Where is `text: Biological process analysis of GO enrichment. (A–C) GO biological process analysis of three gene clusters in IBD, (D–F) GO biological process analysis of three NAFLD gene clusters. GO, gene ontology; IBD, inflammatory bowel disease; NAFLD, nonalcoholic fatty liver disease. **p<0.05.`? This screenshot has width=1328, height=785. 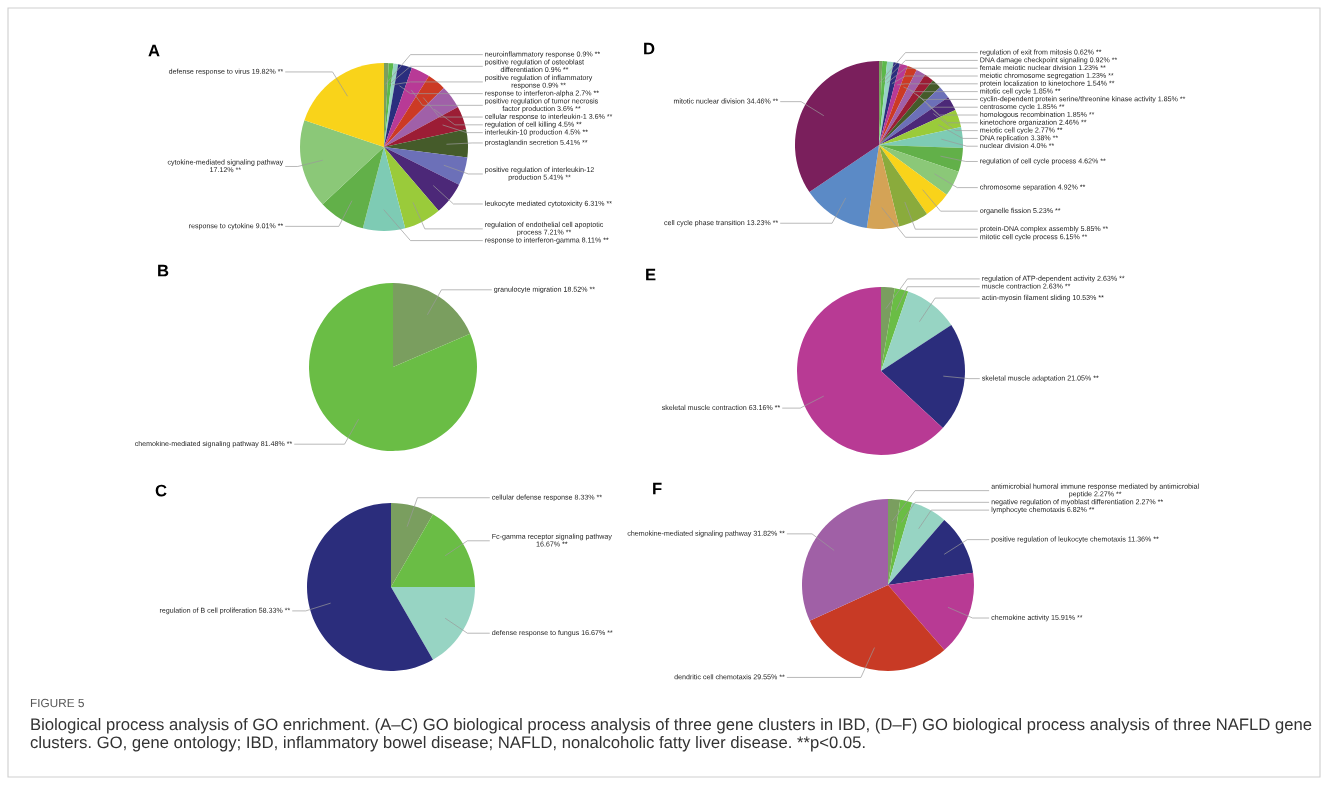
text: Biological process analysis of GO enrichment. (A–C) GO biological process analysis of three gene clusters in IBD, (D–F) GO biological process analysis of three NAFLD gene clusters. GO, gene ontology; IBD, inflammatory bowel disease; NAFLD, nonalcoholic fatty liver disease. **p<0.05. is located at coordinates (671, 735).